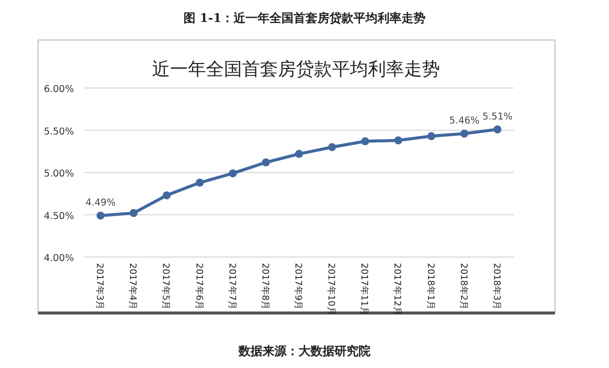 The image size is (609, 368). What do you see at coordinates (59, 132) in the screenshot?
I see `y-tick-label: 5.50%` at bounding box center [59, 132].